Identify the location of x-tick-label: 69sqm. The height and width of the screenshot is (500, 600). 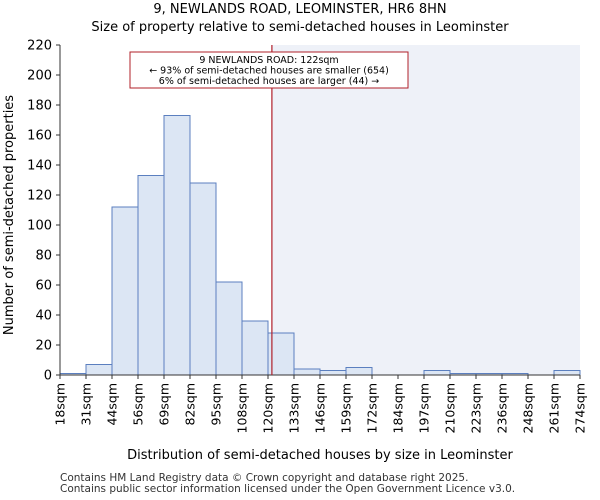
(164, 404).